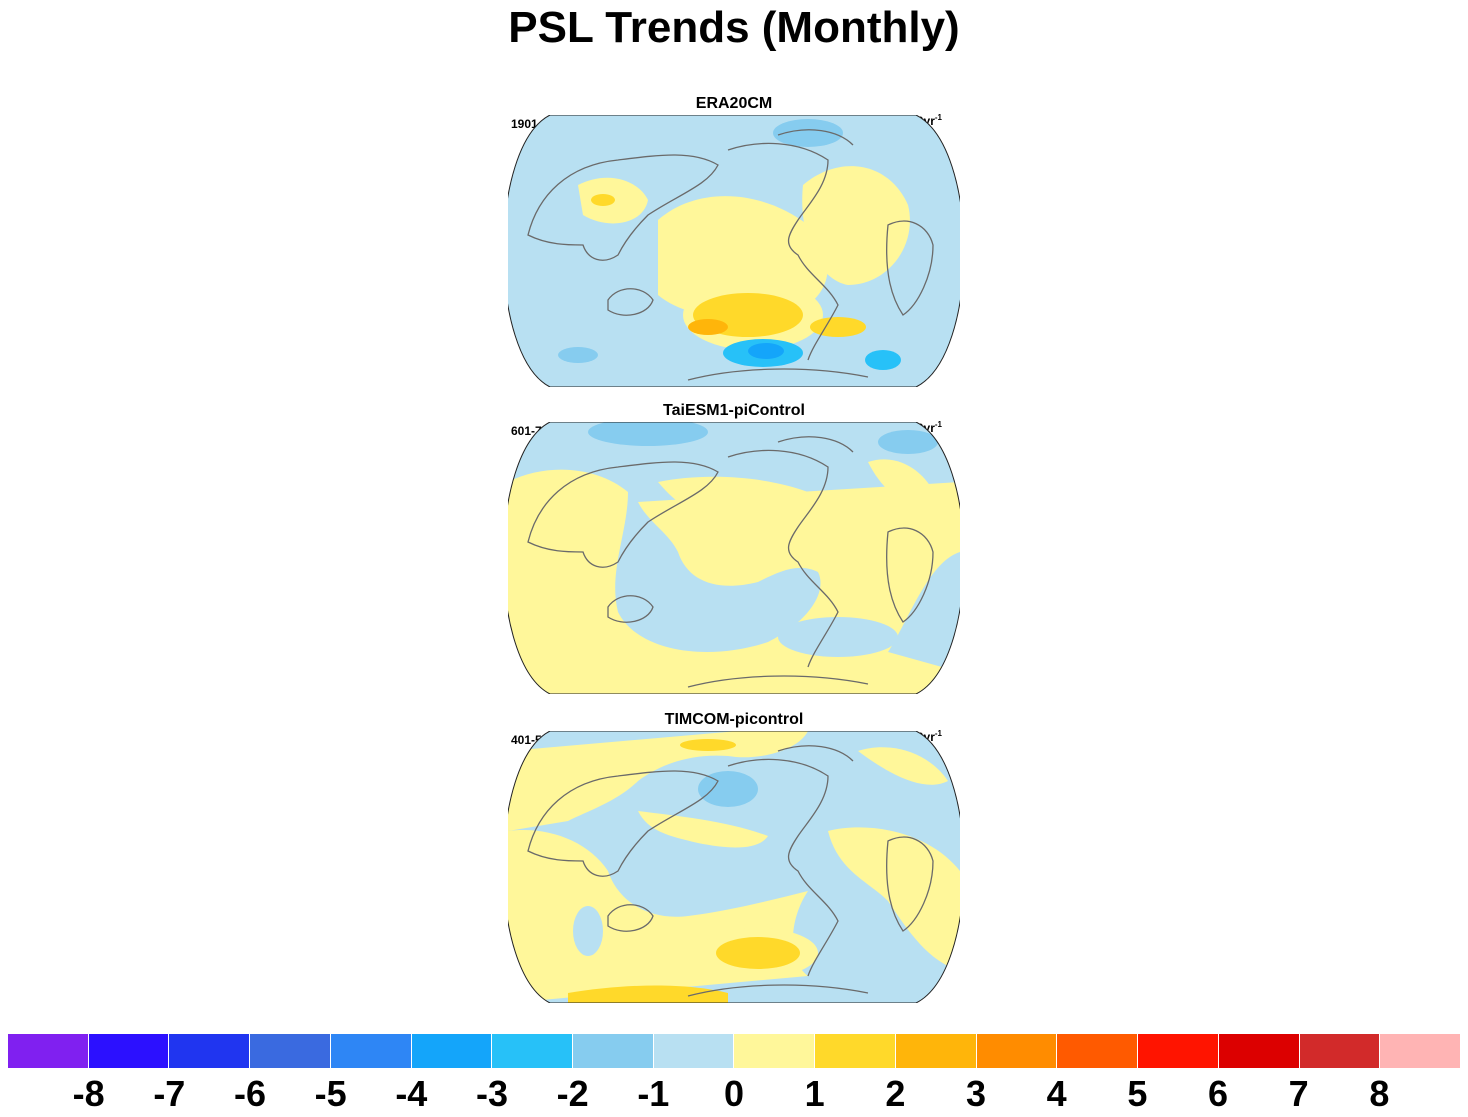 Image resolution: width=1468 pixels, height=1117 pixels. Describe the element at coordinates (1056, 1093) in the screenshot. I see `colorbar-tick-label: 4` at that location.